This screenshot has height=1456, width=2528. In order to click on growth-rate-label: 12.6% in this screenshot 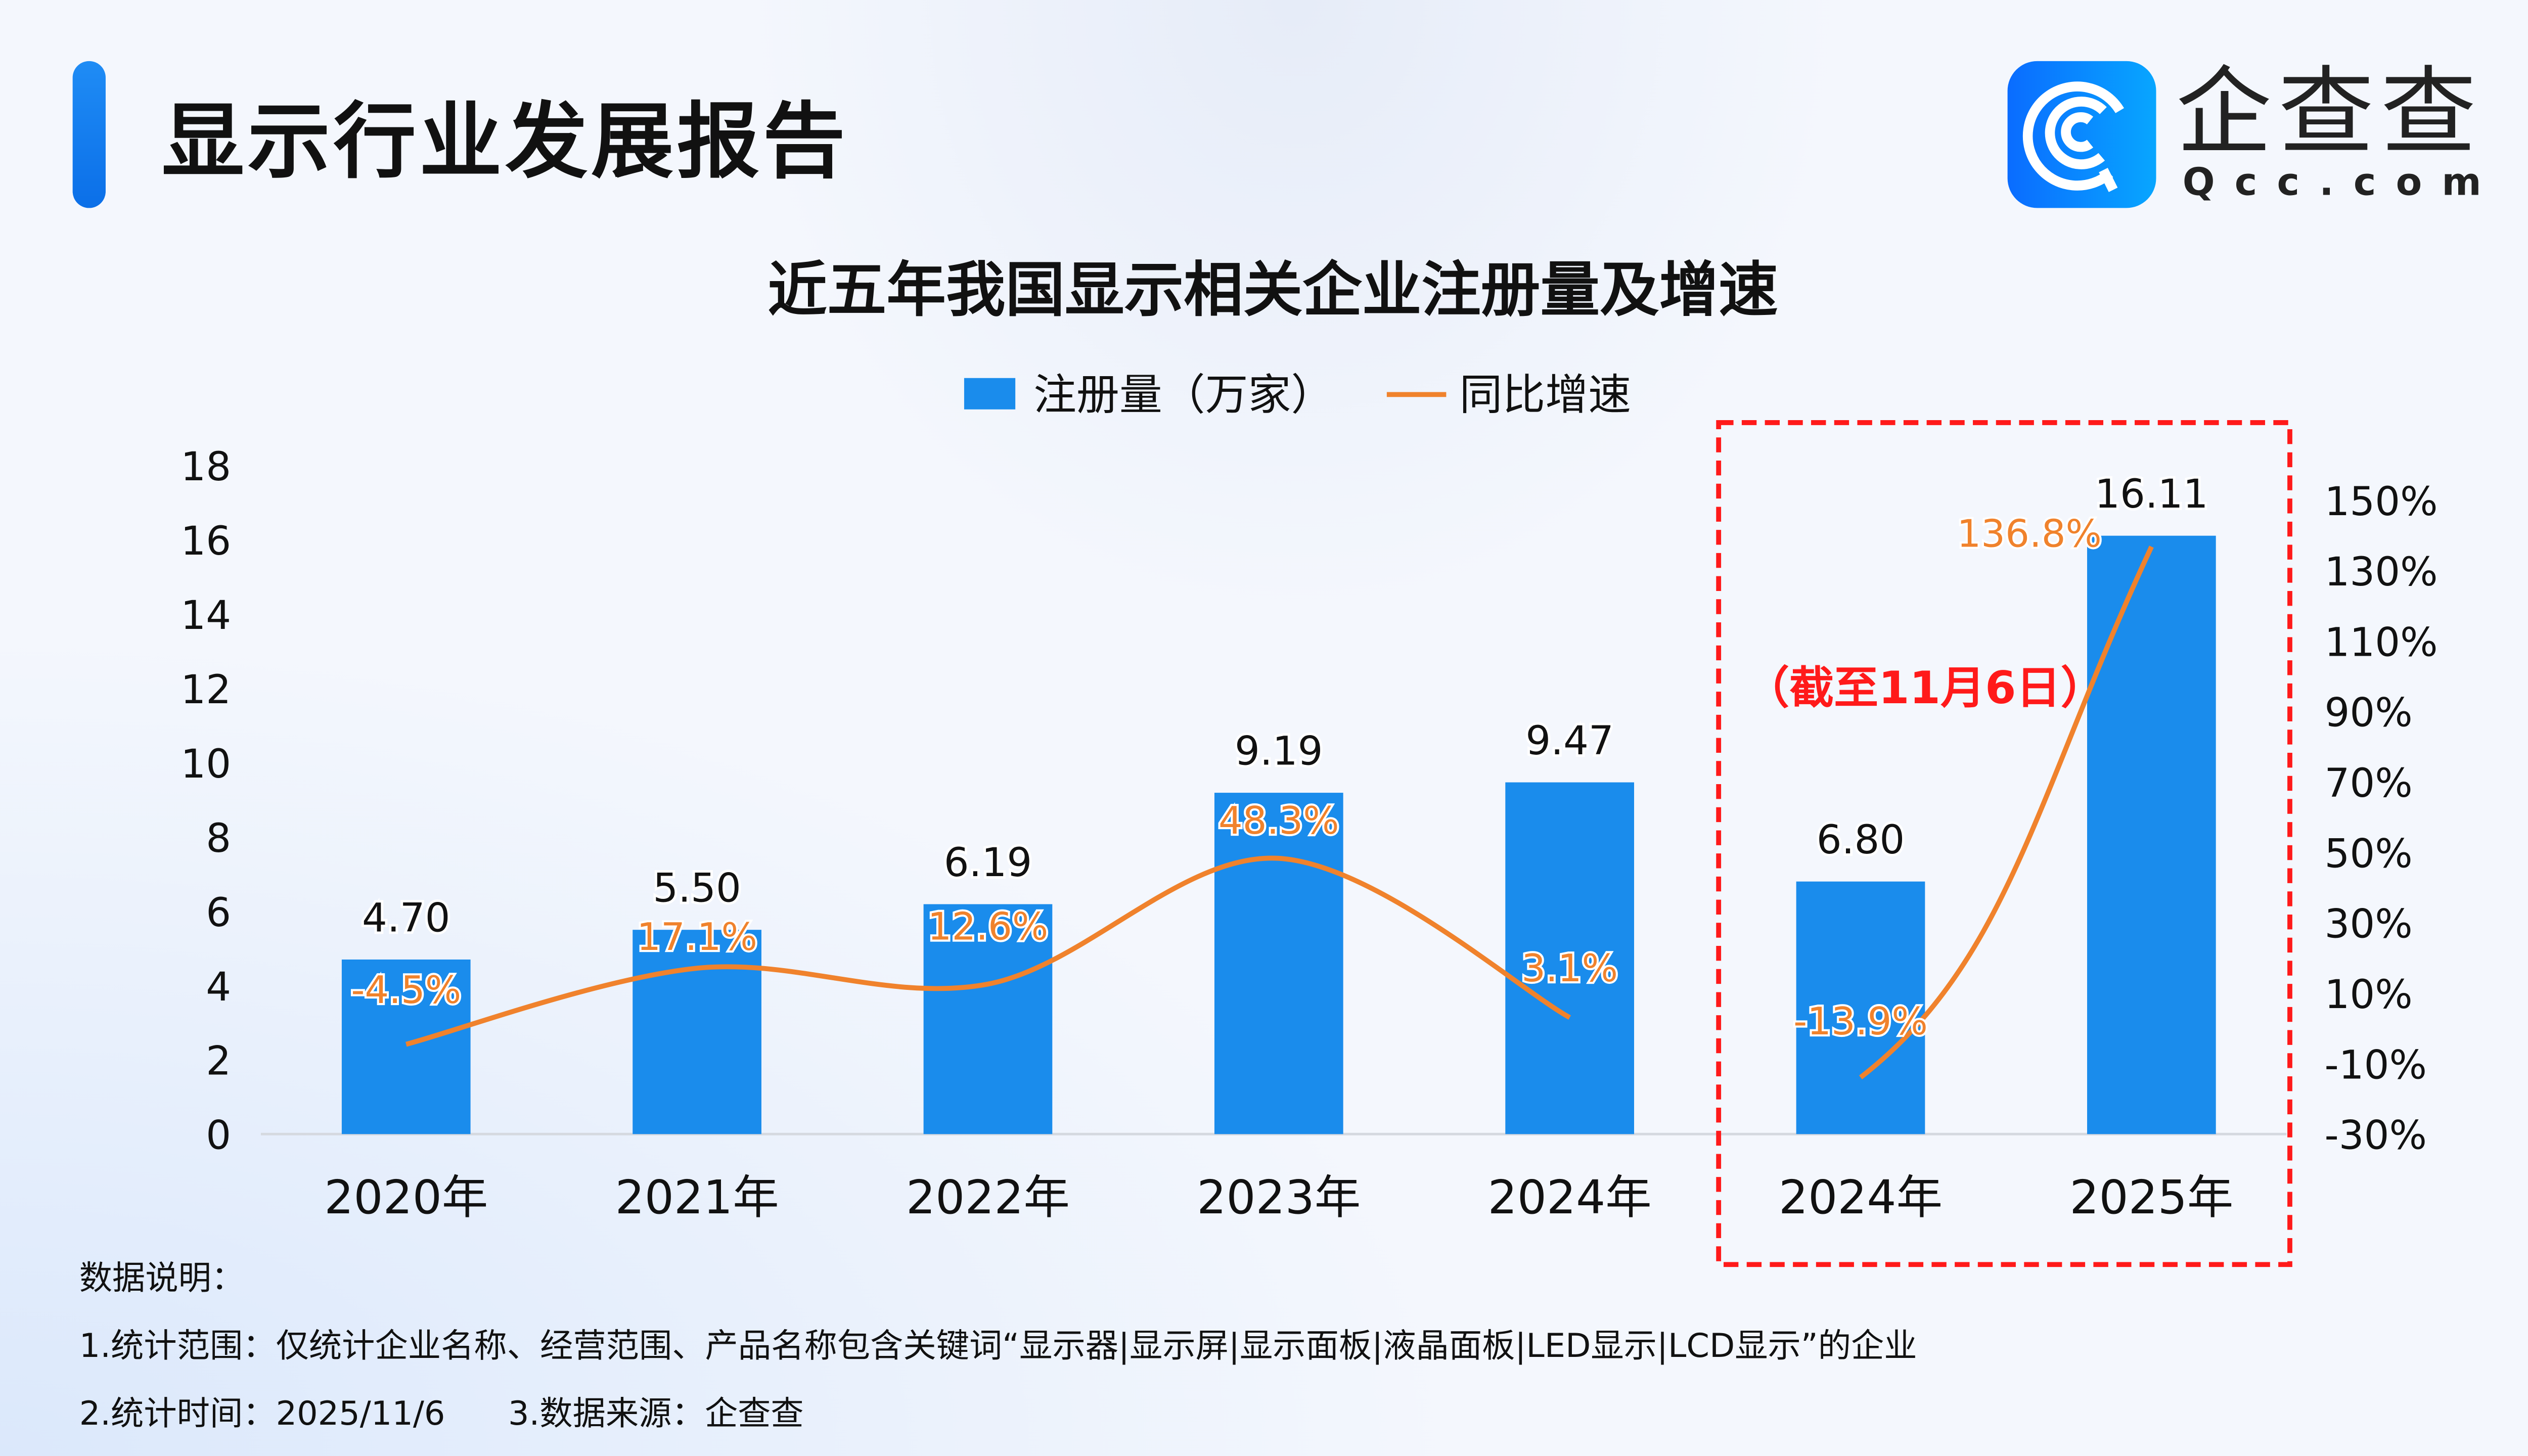, I will do `click(989, 926)`.